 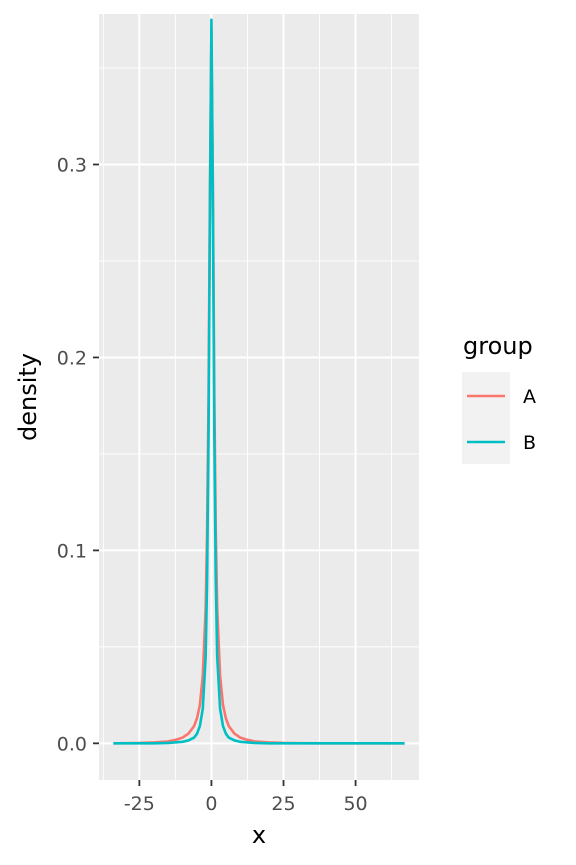 What do you see at coordinates (72, 358) in the screenshot?
I see `y-tick-label: 0.2` at bounding box center [72, 358].